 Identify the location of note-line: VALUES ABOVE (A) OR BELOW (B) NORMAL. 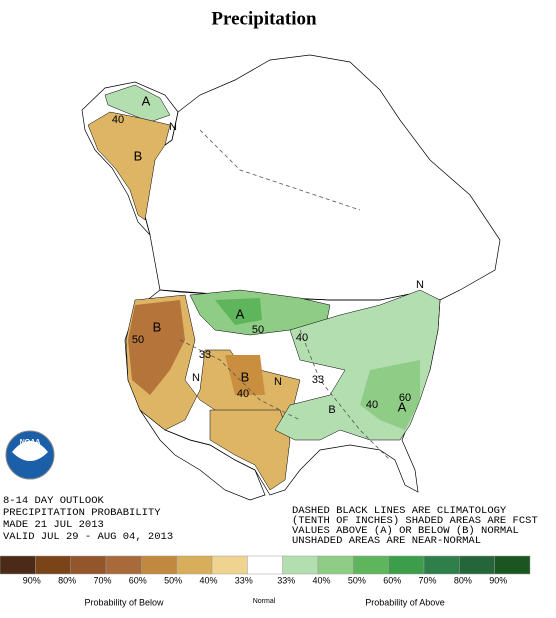
(405, 531).